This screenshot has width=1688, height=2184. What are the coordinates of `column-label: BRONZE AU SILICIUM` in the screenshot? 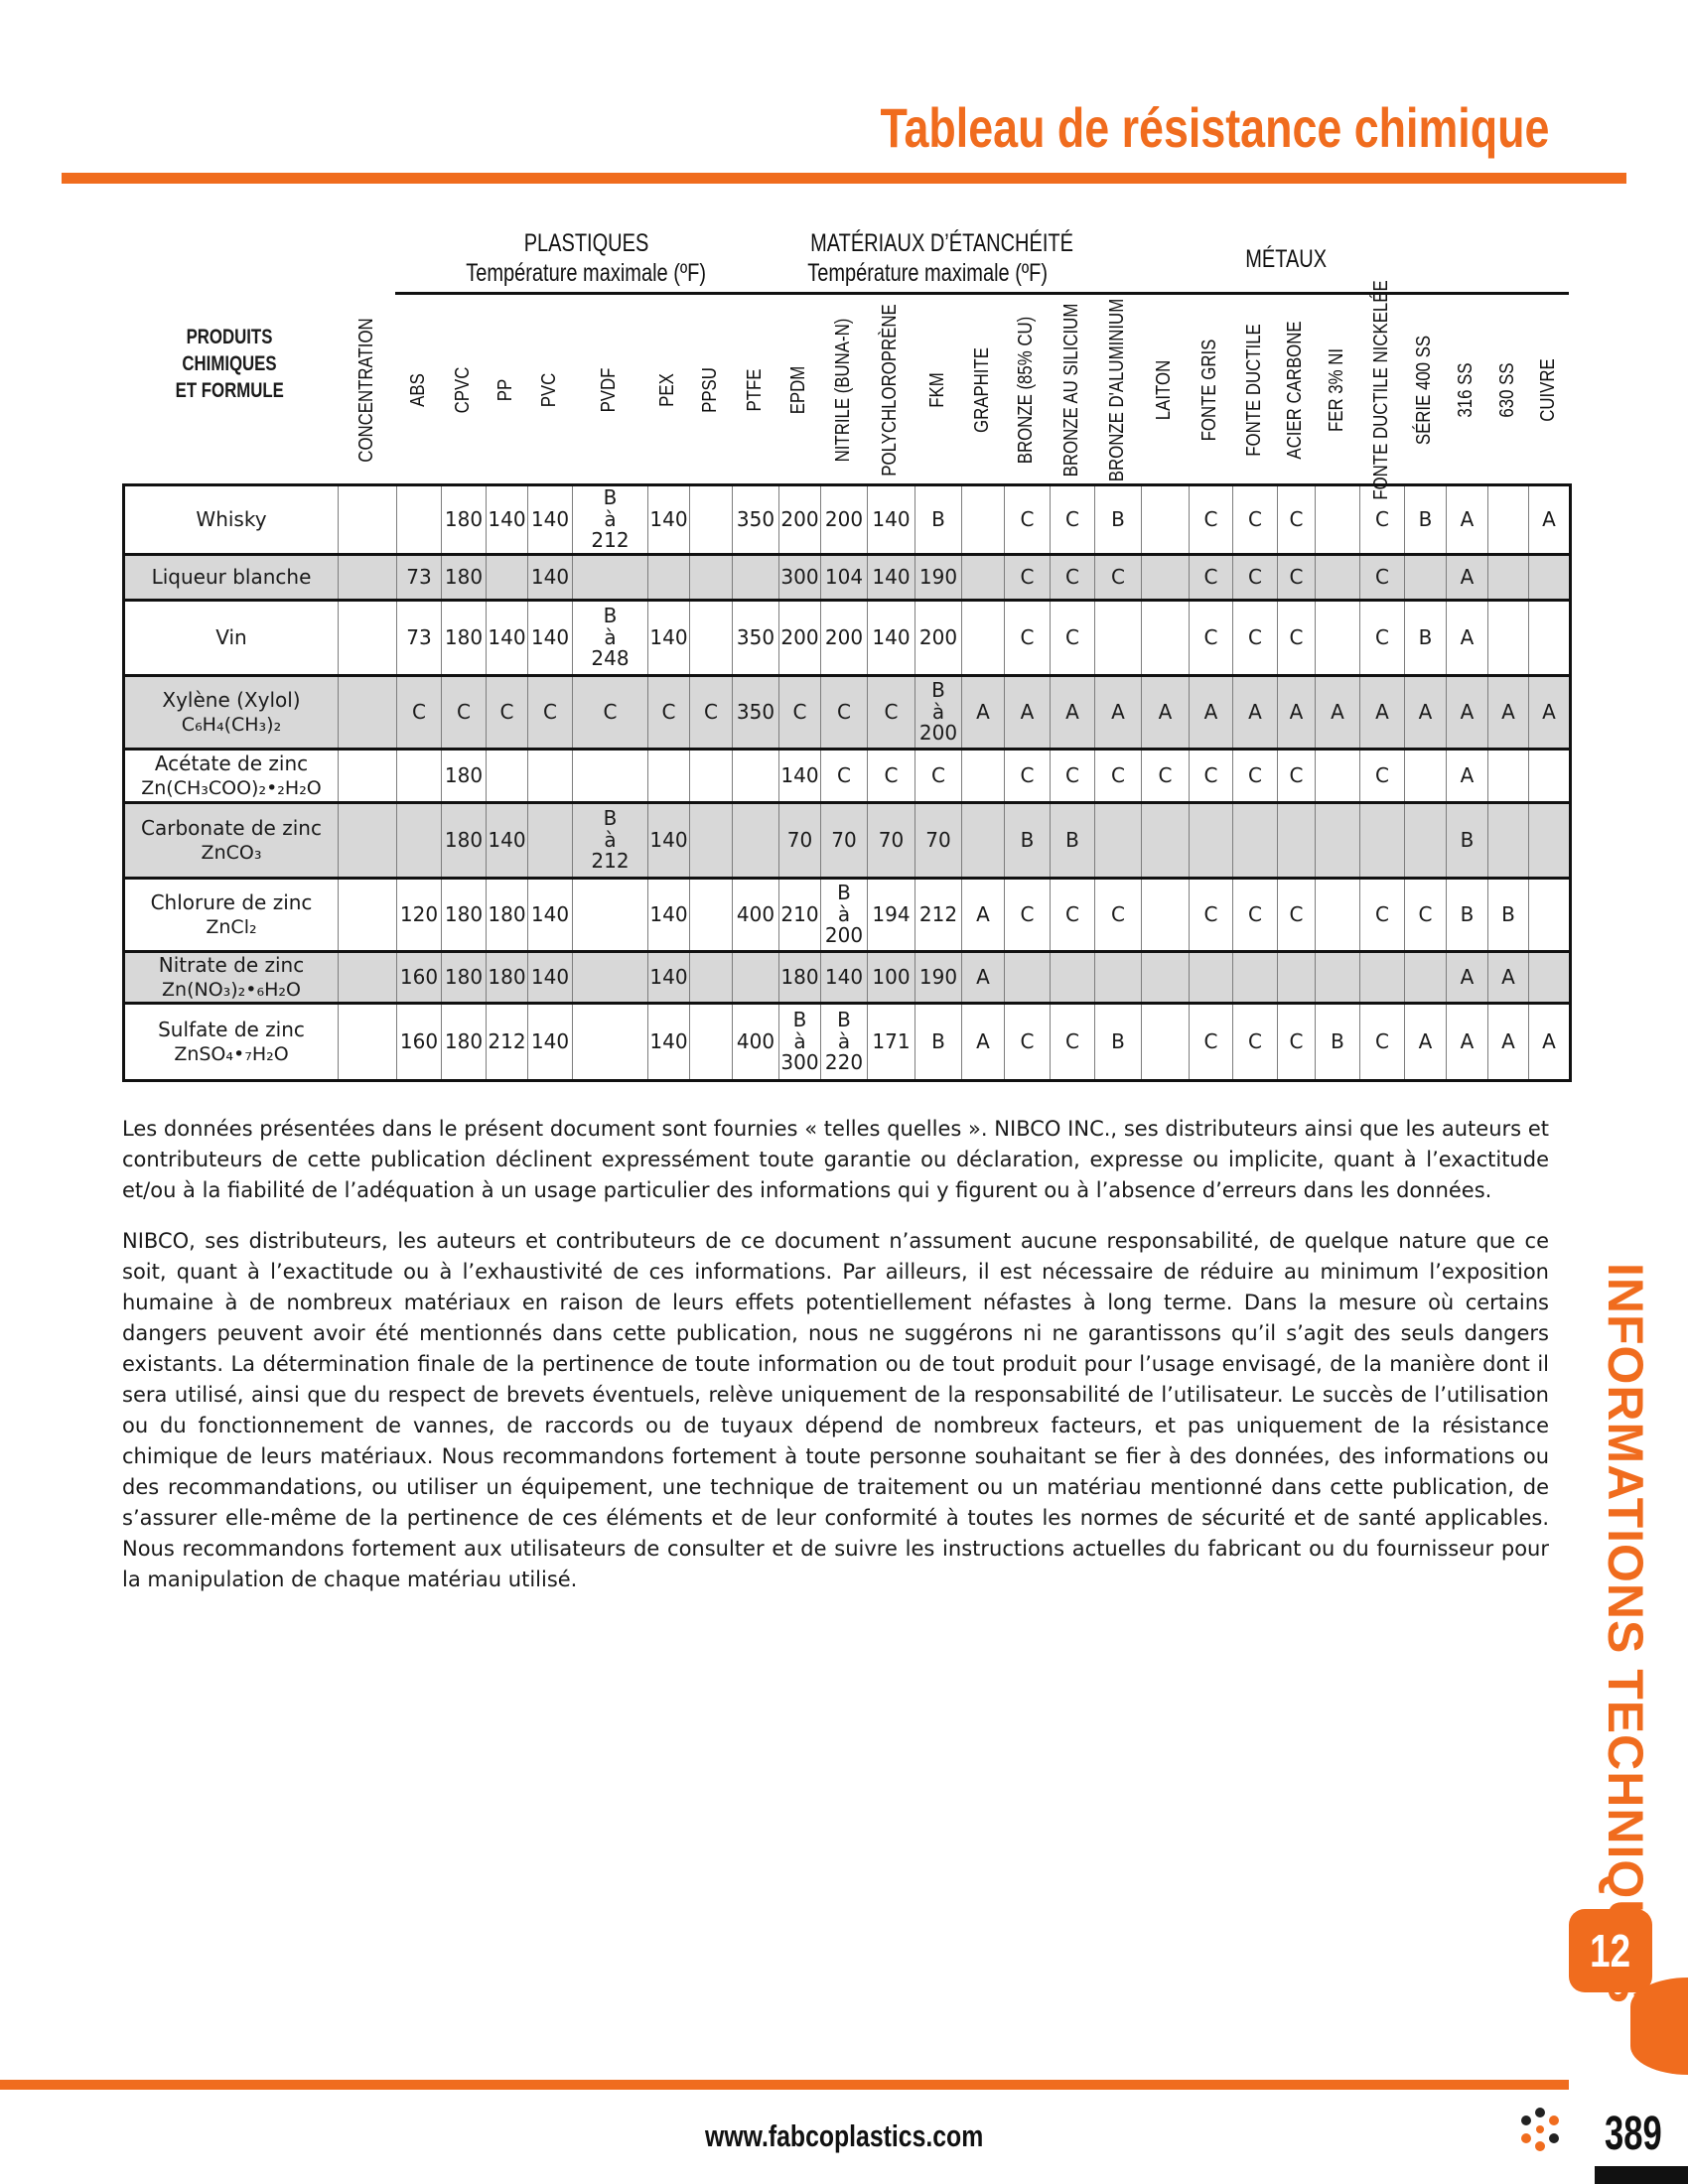 It's located at (1070, 390).